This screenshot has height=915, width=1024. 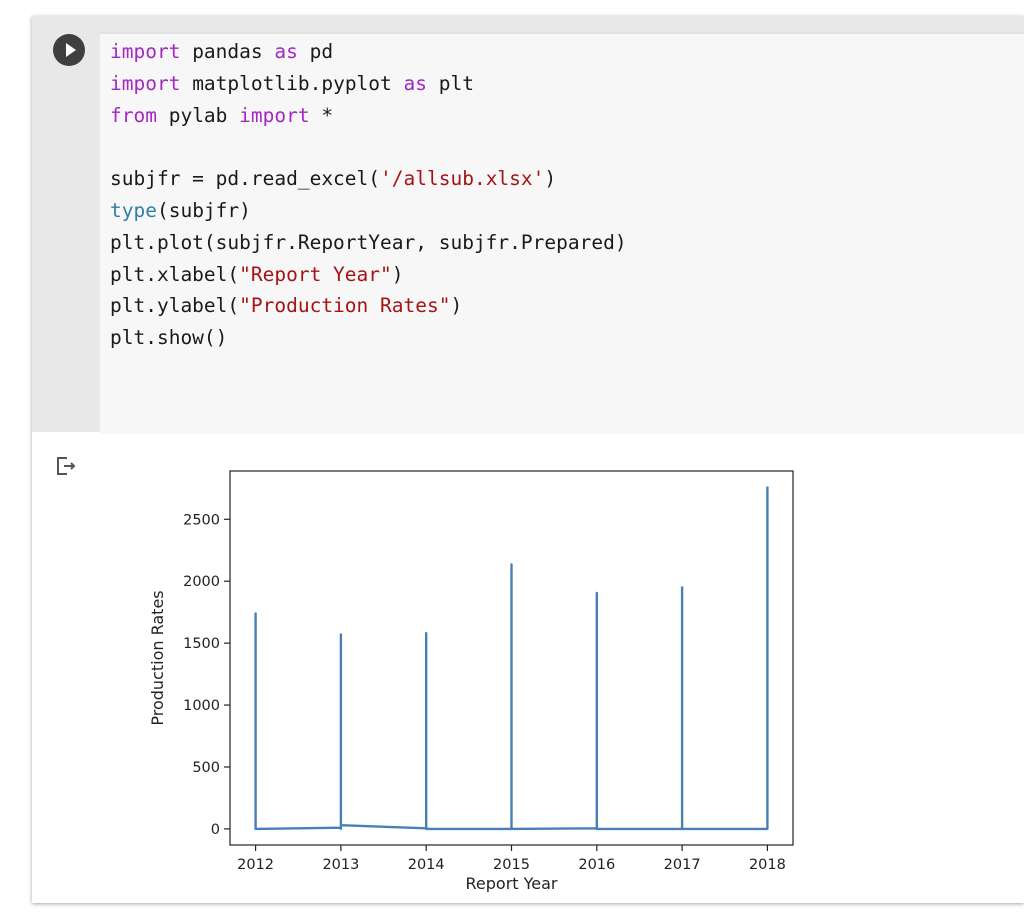 I want to click on code-line: subjfr = pd.read_excel('/allsub.xlsx'), so click(x=368, y=179).